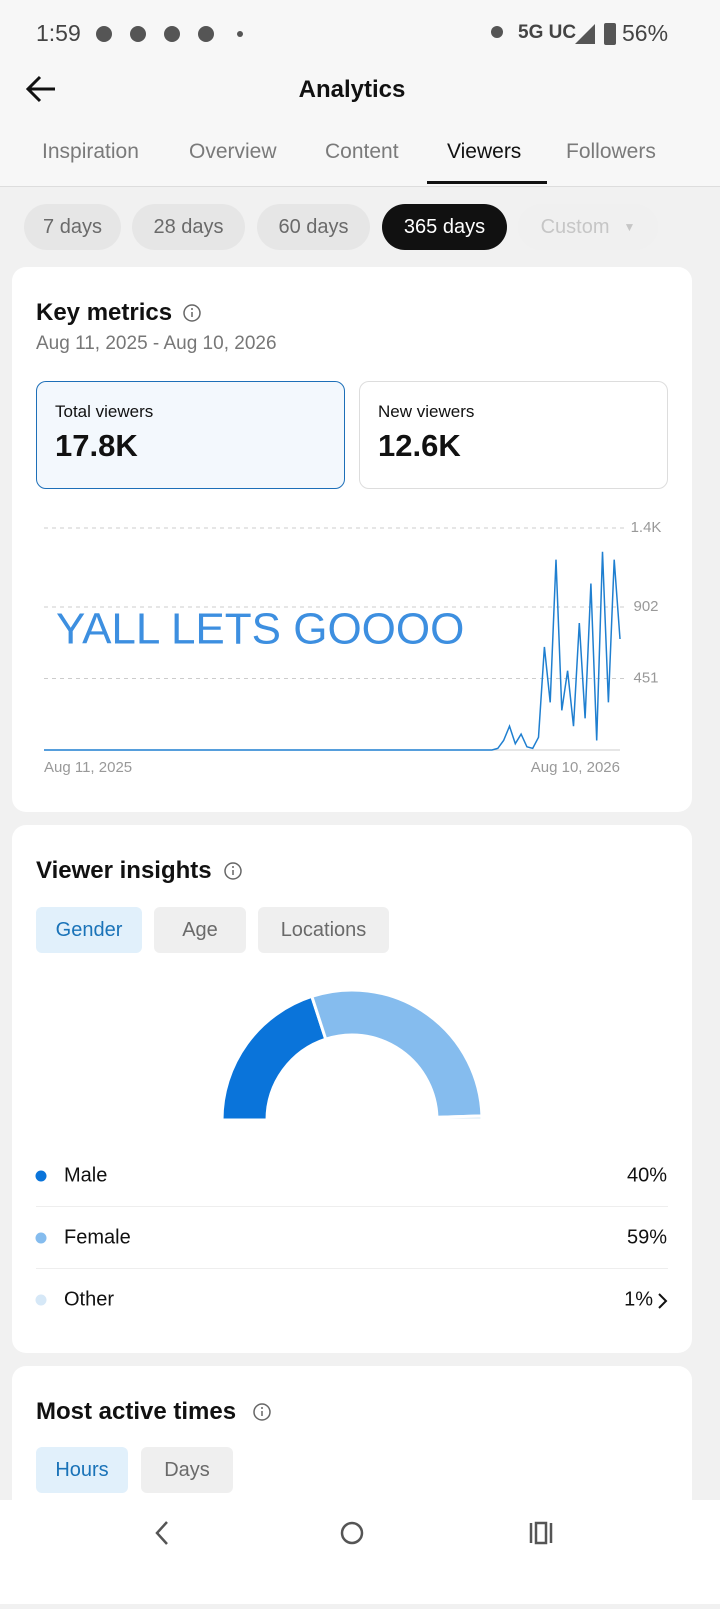 The height and width of the screenshot is (1609, 720). I want to click on range-label: 7 days, so click(72, 226).